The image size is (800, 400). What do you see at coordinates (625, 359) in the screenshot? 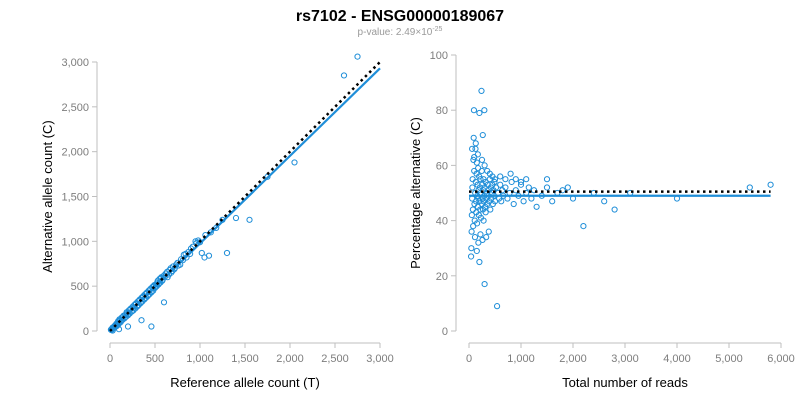
I see `right-x-tick-label: 3,000` at bounding box center [625, 359].